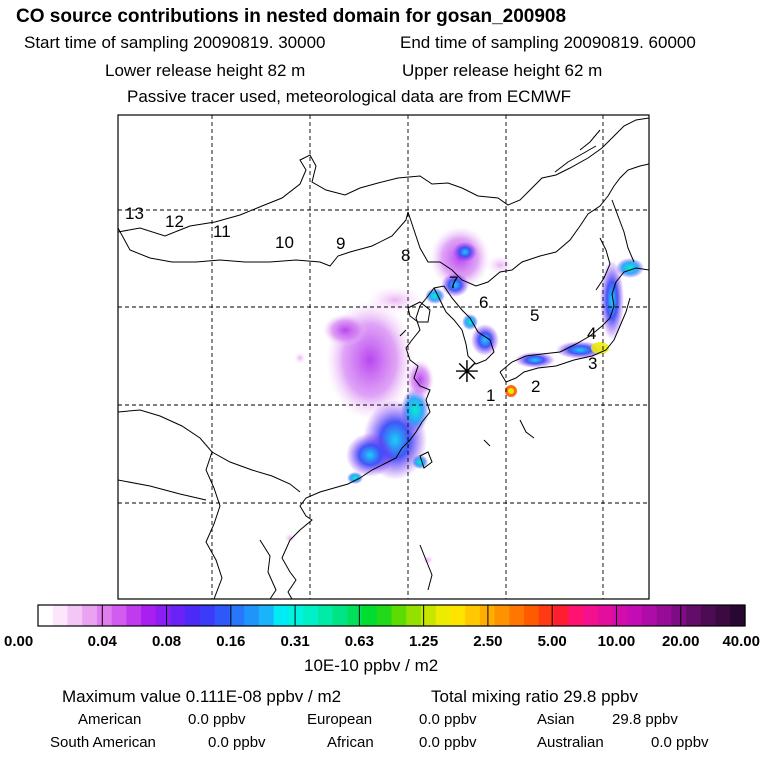  I want to click on colorbar-tick-label: 0.04, so click(103, 641).